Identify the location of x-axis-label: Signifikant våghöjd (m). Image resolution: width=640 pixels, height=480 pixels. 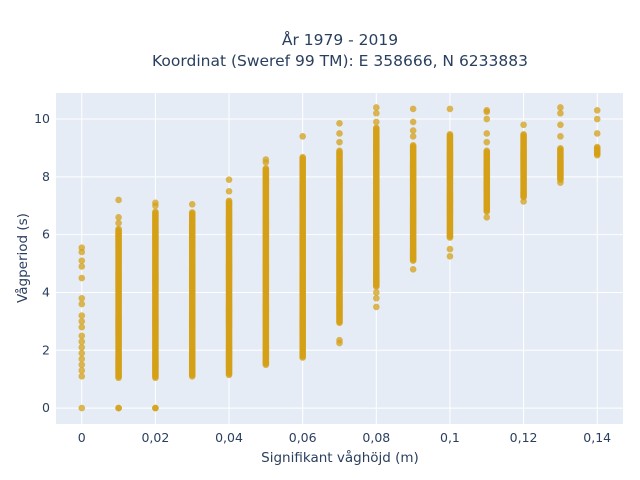
(340, 457).